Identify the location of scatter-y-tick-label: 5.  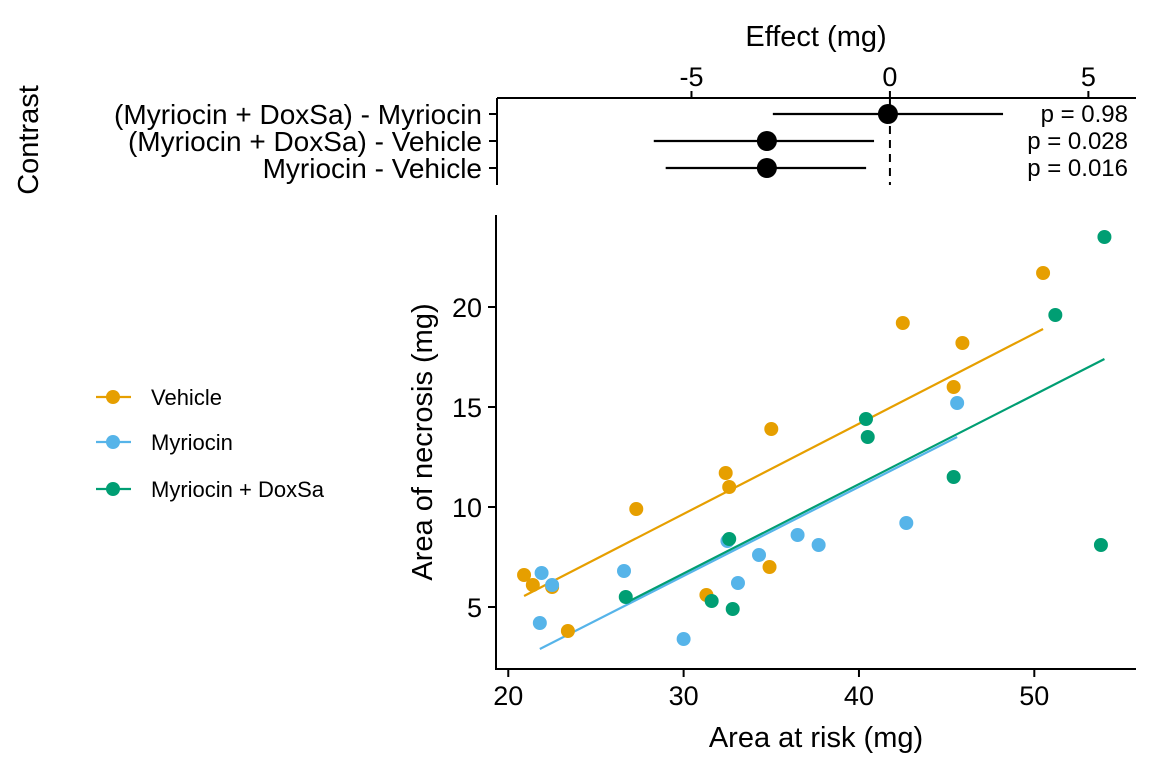
(474, 608).